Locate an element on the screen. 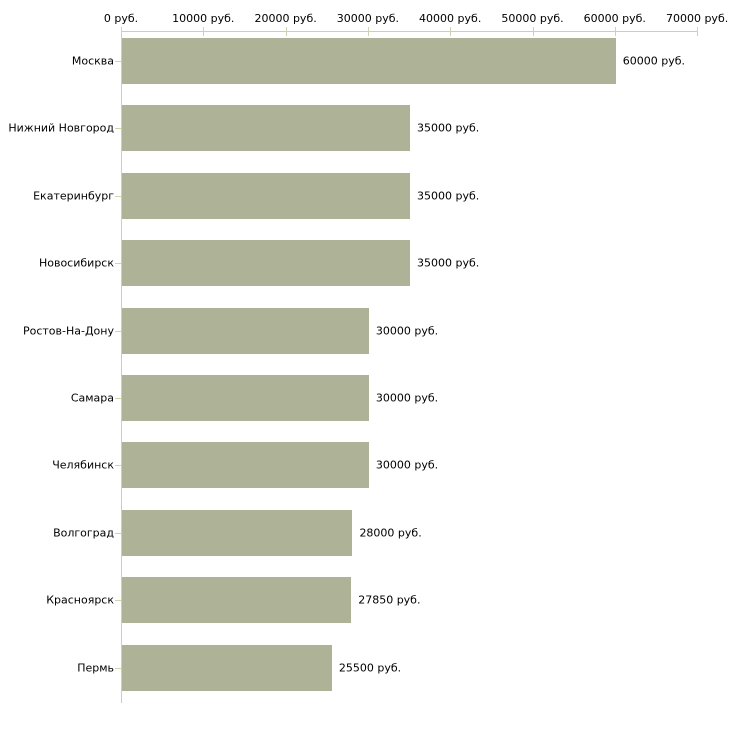  category-label: Екатеринбург is located at coordinates (73, 196).